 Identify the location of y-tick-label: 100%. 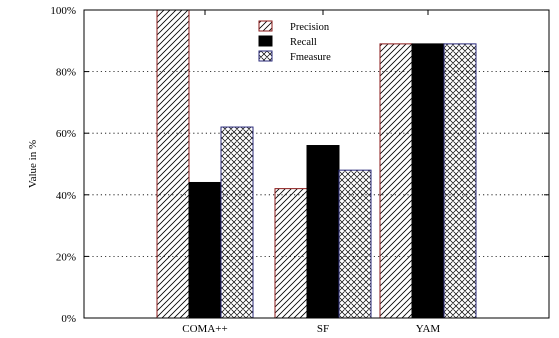
(63, 11).